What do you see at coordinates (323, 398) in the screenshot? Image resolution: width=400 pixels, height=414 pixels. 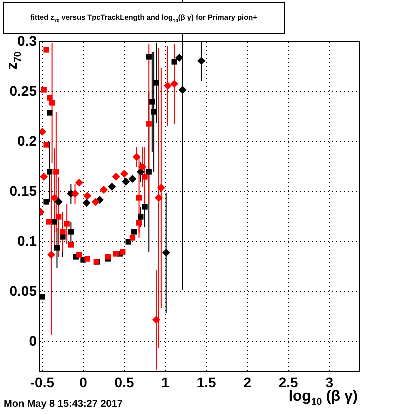 I see `x-axis-title: log$_{10}$ (β γ)` at bounding box center [323, 398].